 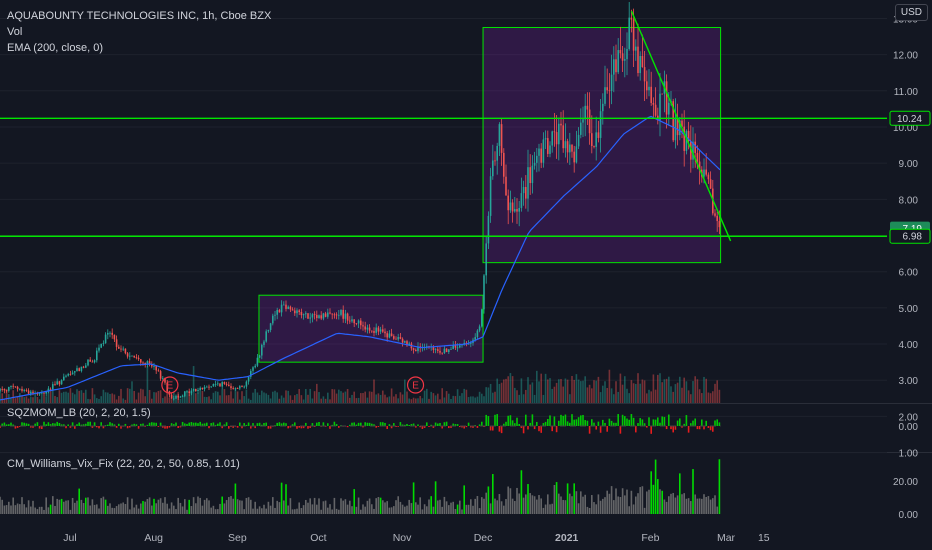 I want to click on price-label-box, so click(x=910, y=118).